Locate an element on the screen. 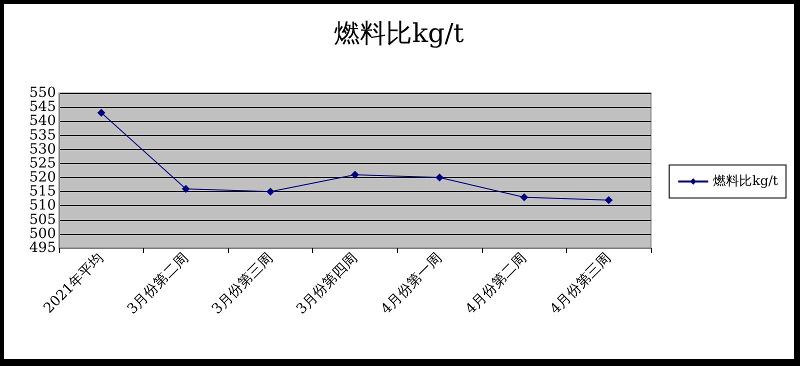 The image size is (800, 366). x-tick-label: 4月份第二周 is located at coordinates (496, 284).